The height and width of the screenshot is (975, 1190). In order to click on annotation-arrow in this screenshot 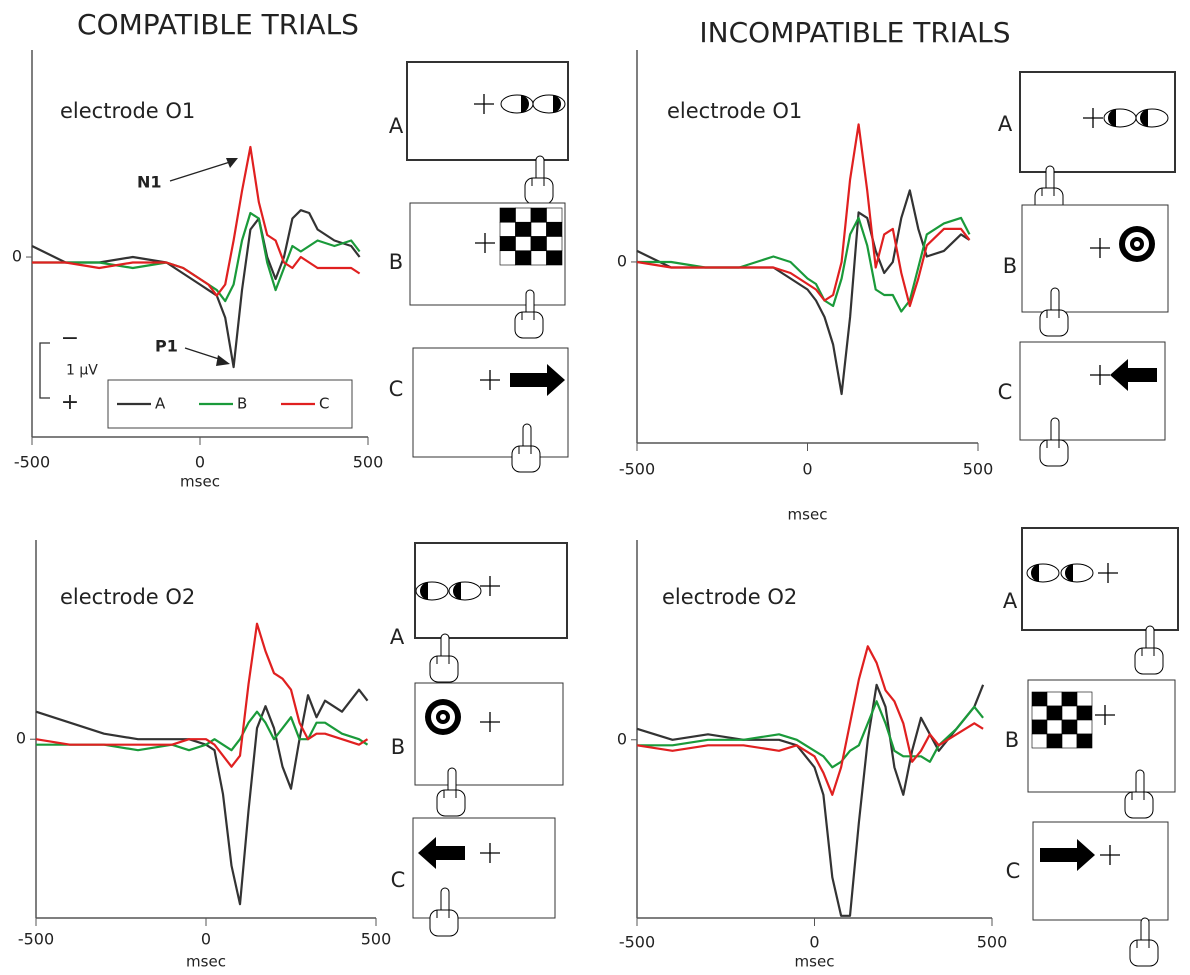, I will do `click(200, 171)`.